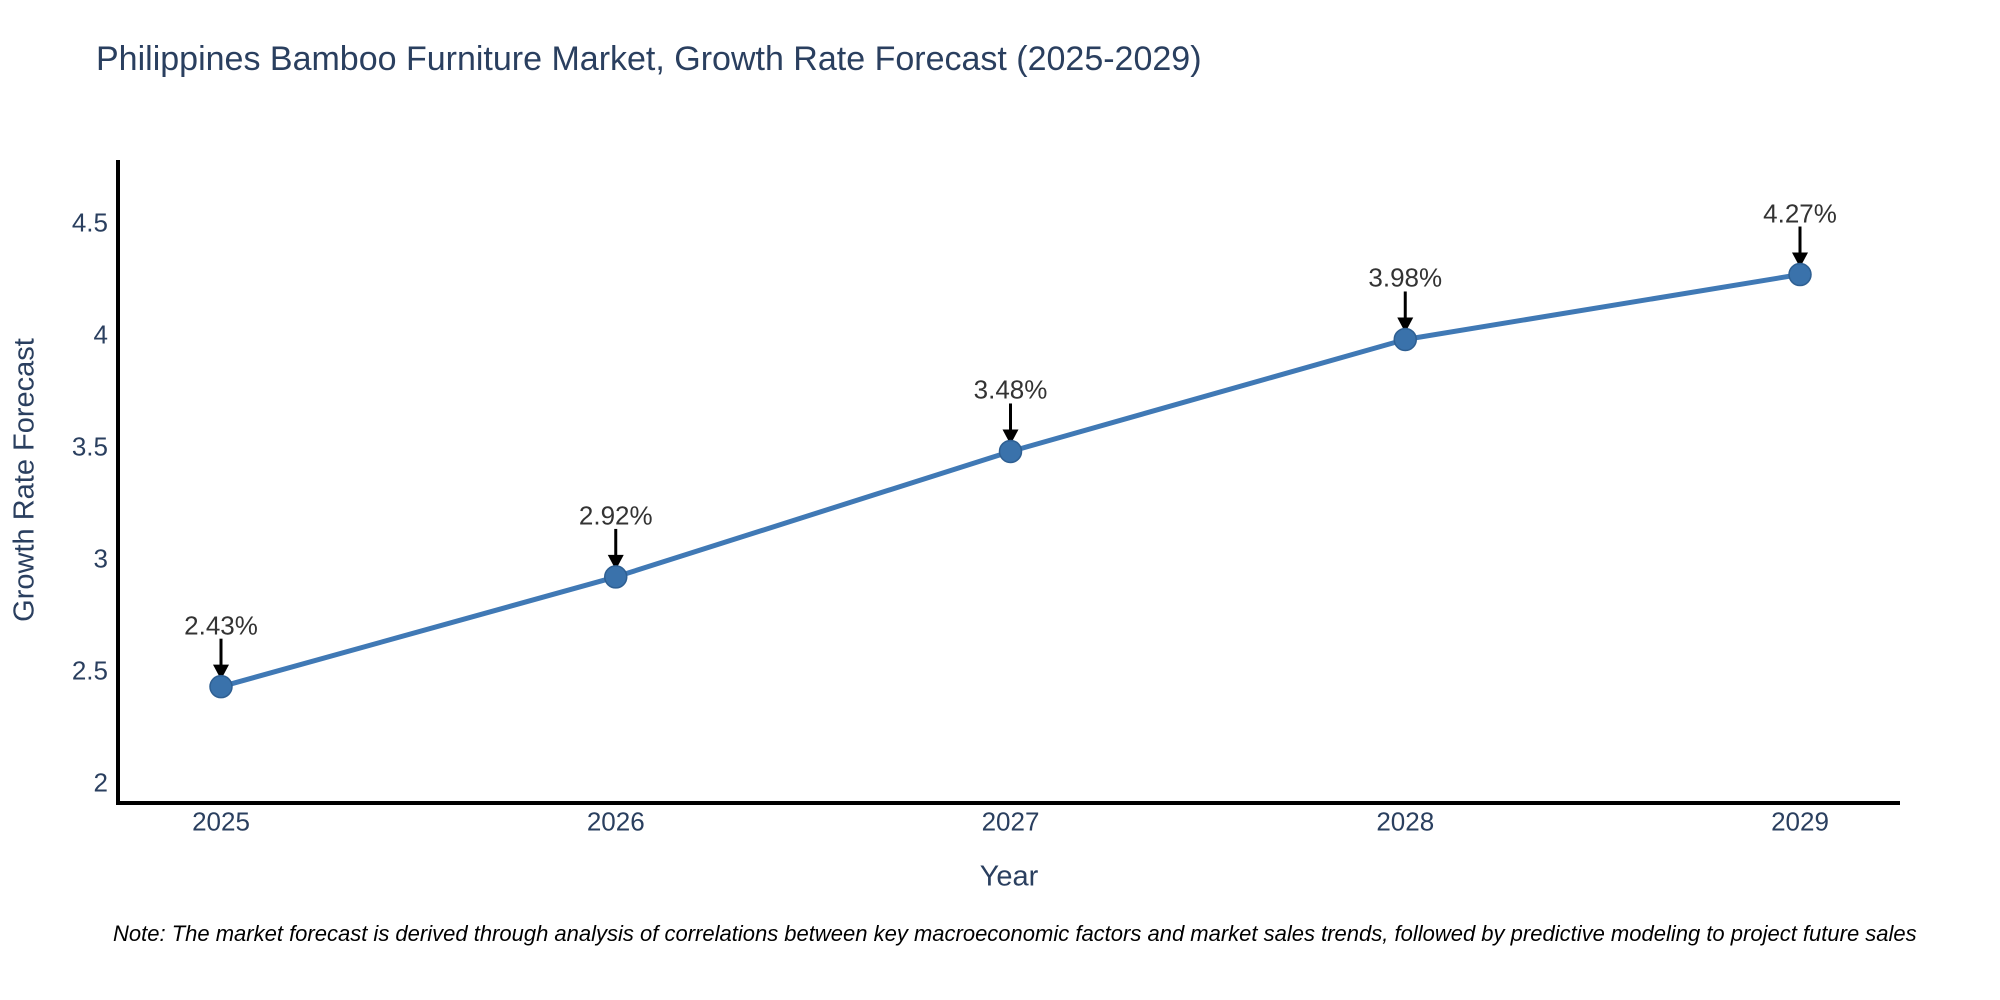 This screenshot has height=1000, width=2000. I want to click on y-tick-4: 4, so click(100, 334).